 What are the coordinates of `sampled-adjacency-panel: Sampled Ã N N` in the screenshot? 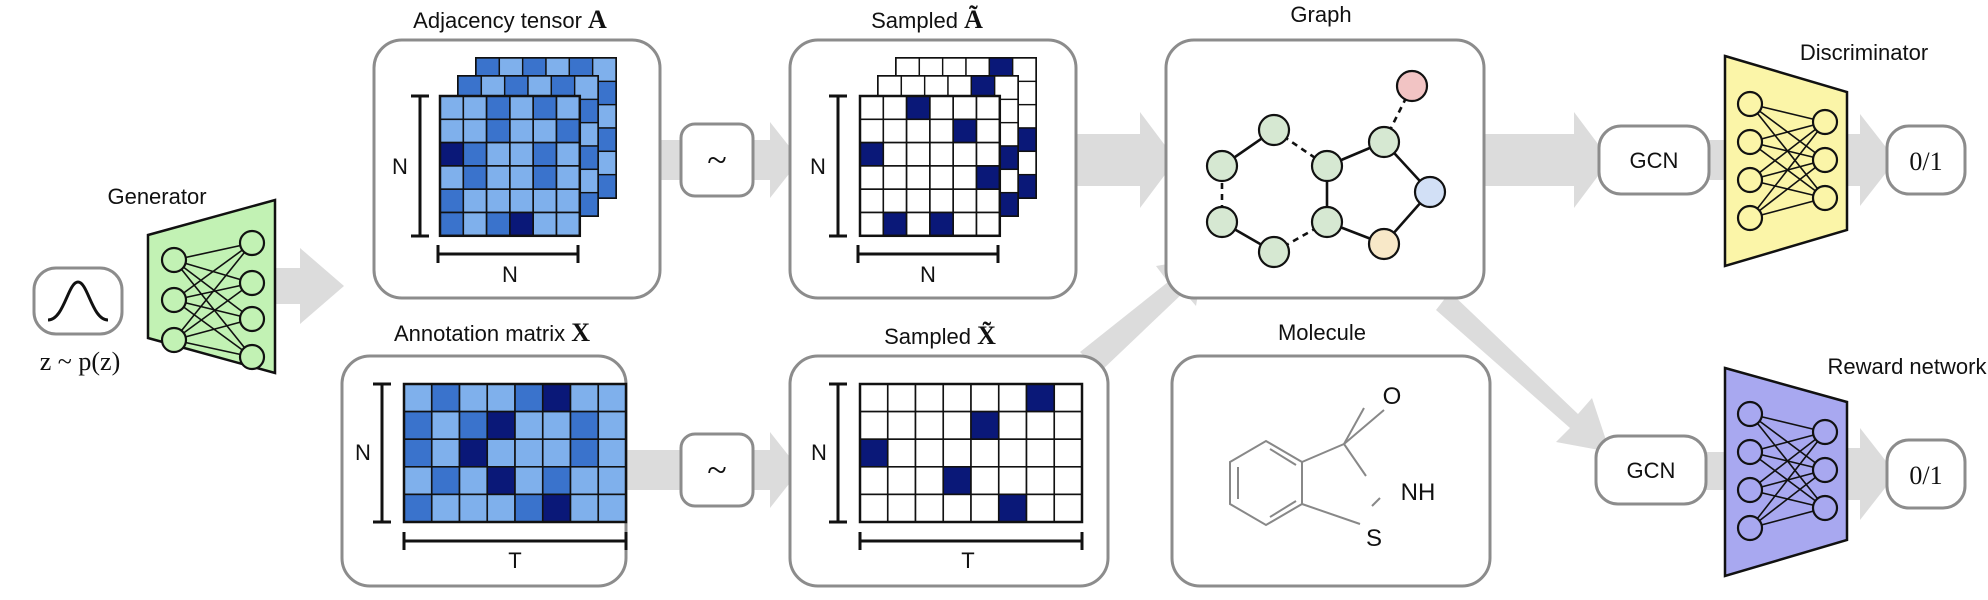 It's located at (933, 152).